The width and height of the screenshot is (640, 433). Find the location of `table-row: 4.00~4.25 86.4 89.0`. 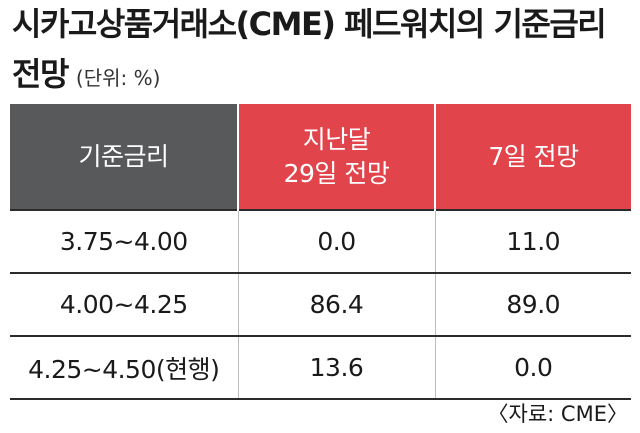

table-row: 4.00~4.25 86.4 89.0 is located at coordinates (320, 304).